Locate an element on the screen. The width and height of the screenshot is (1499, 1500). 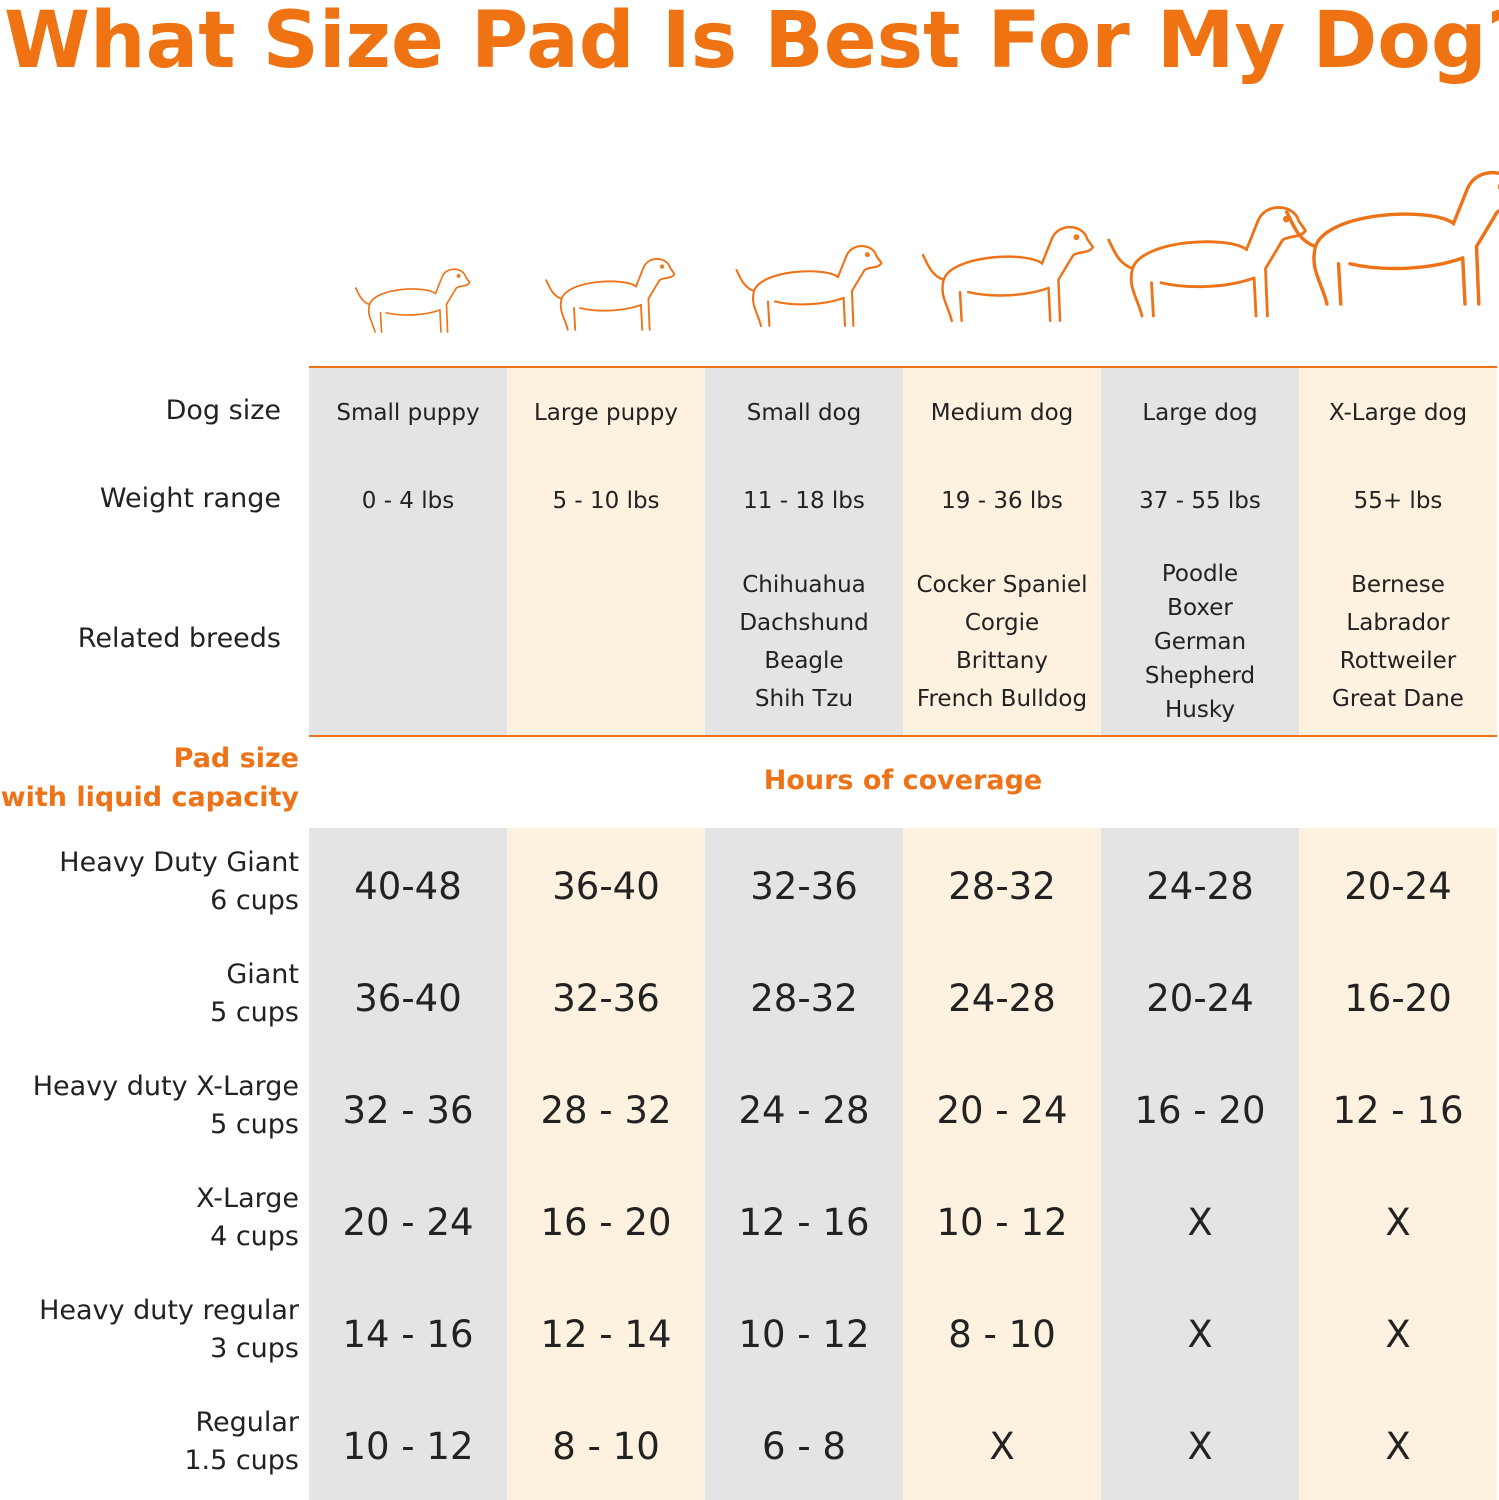
hours-value: 28 - 32 is located at coordinates (606, 1110).